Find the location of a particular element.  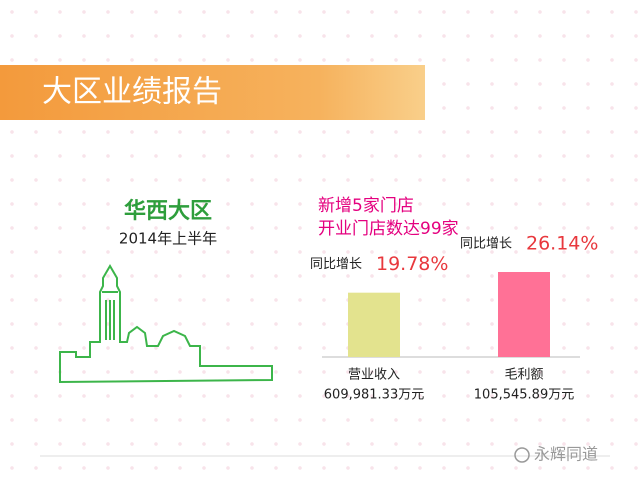

header-bar is located at coordinates (212, 92).